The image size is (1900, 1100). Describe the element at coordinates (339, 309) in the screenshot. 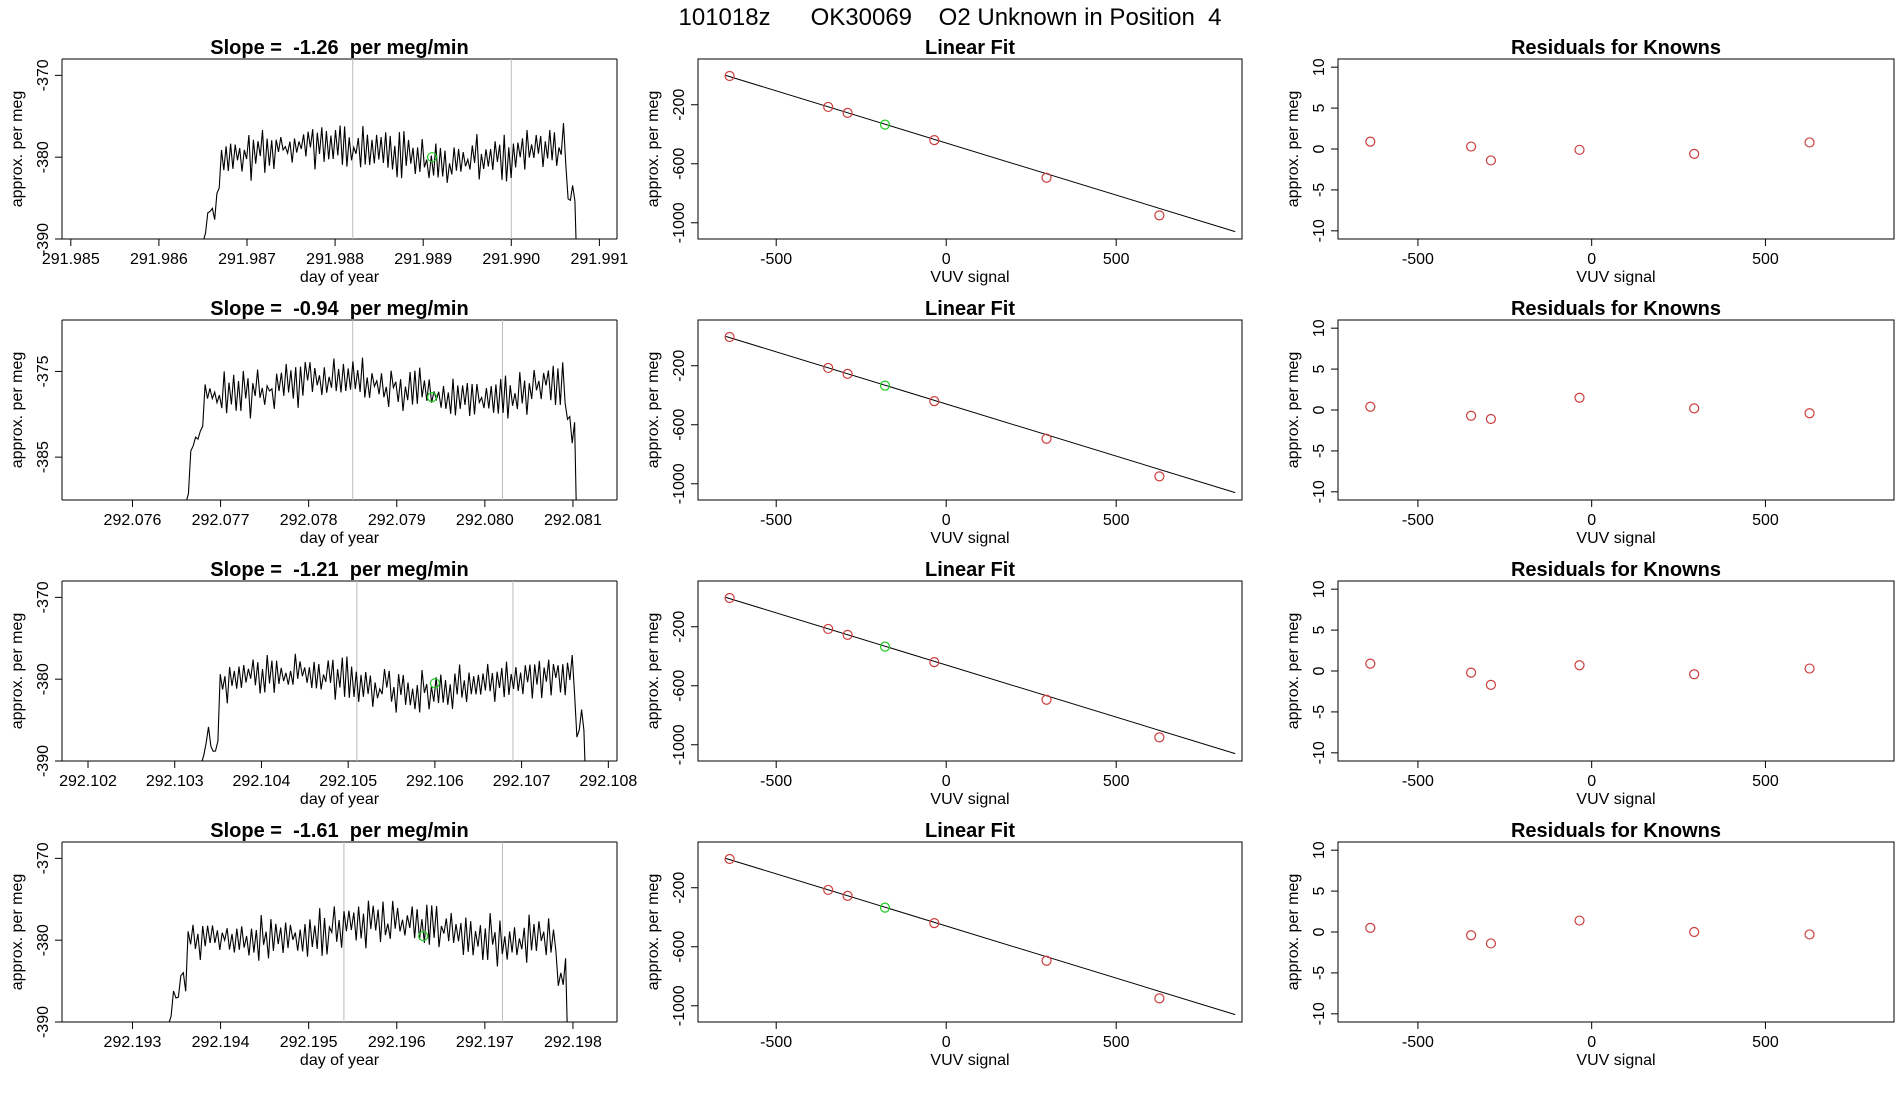

I see `panel-title: Slope = -0.94 per meg/min` at that location.